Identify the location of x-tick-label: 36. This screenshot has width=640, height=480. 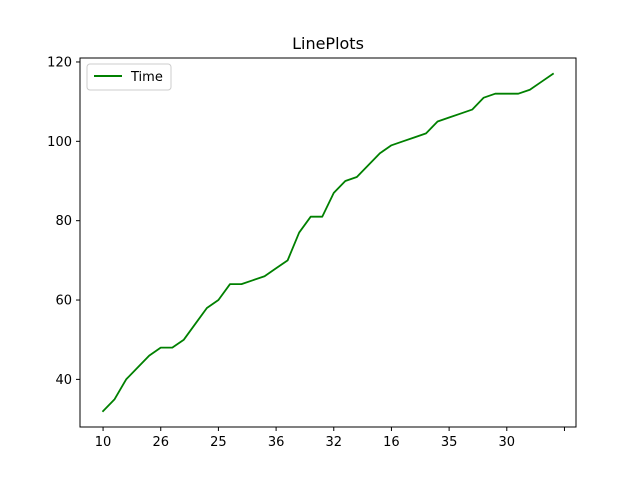
(276, 442).